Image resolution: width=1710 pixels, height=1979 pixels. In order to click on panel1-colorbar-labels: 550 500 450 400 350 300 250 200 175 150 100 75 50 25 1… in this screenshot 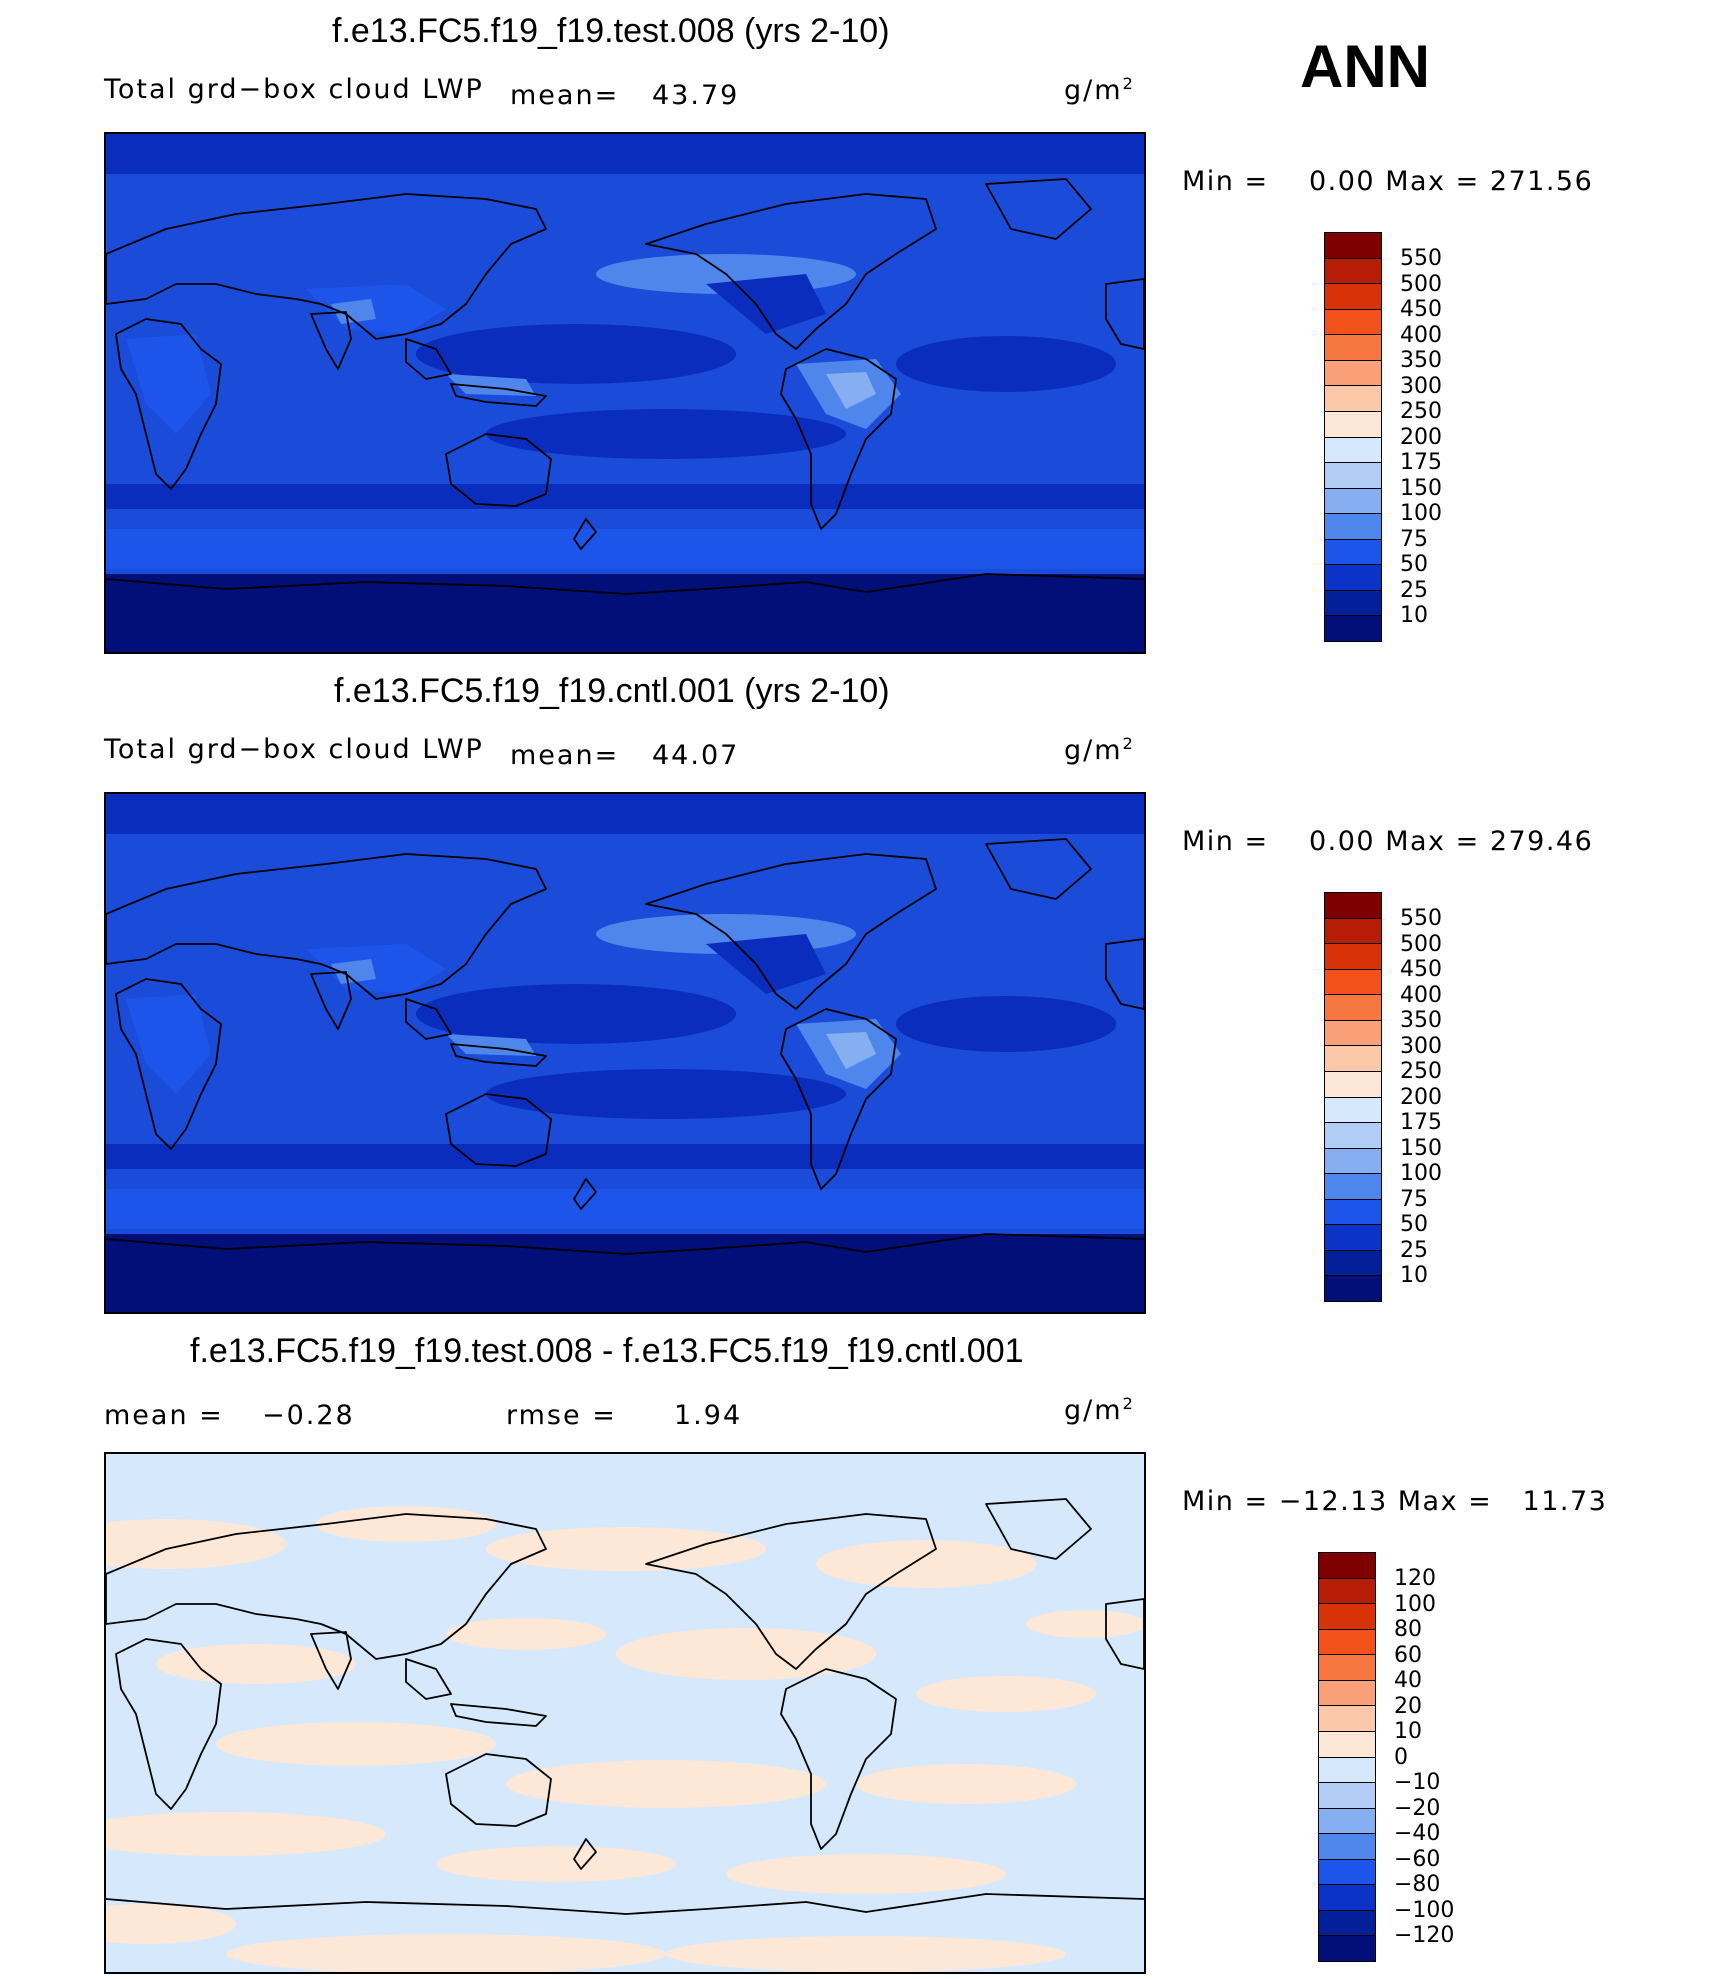, I will do `click(1421, 437)`.